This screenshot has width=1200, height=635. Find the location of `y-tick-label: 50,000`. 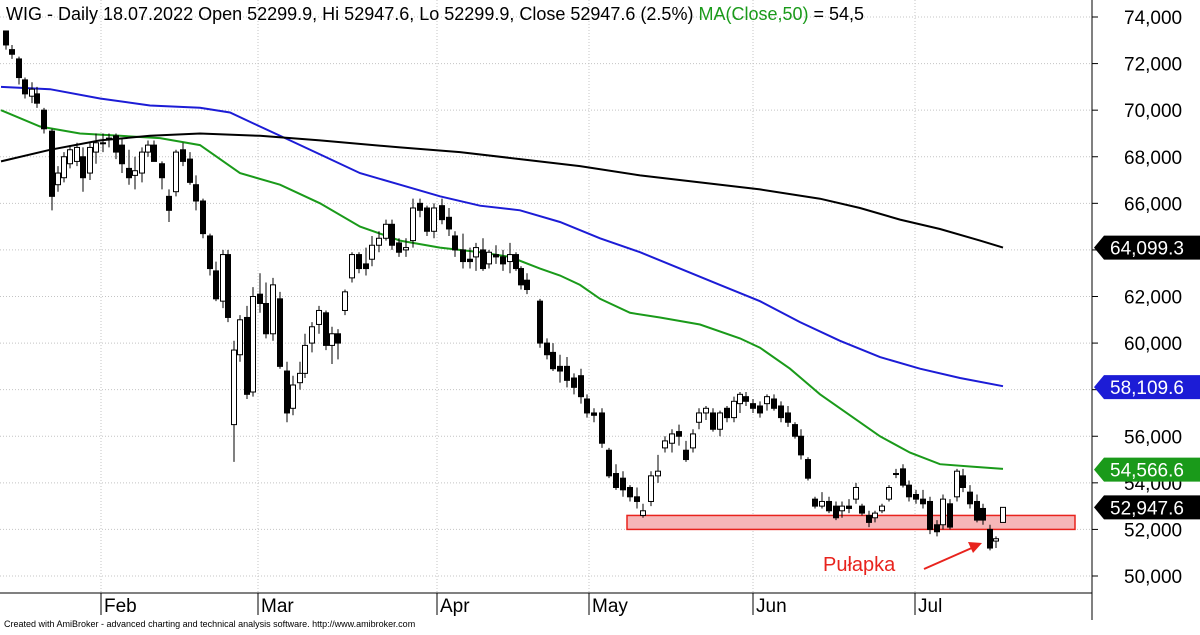

y-tick-label: 50,000 is located at coordinates (1153, 577).